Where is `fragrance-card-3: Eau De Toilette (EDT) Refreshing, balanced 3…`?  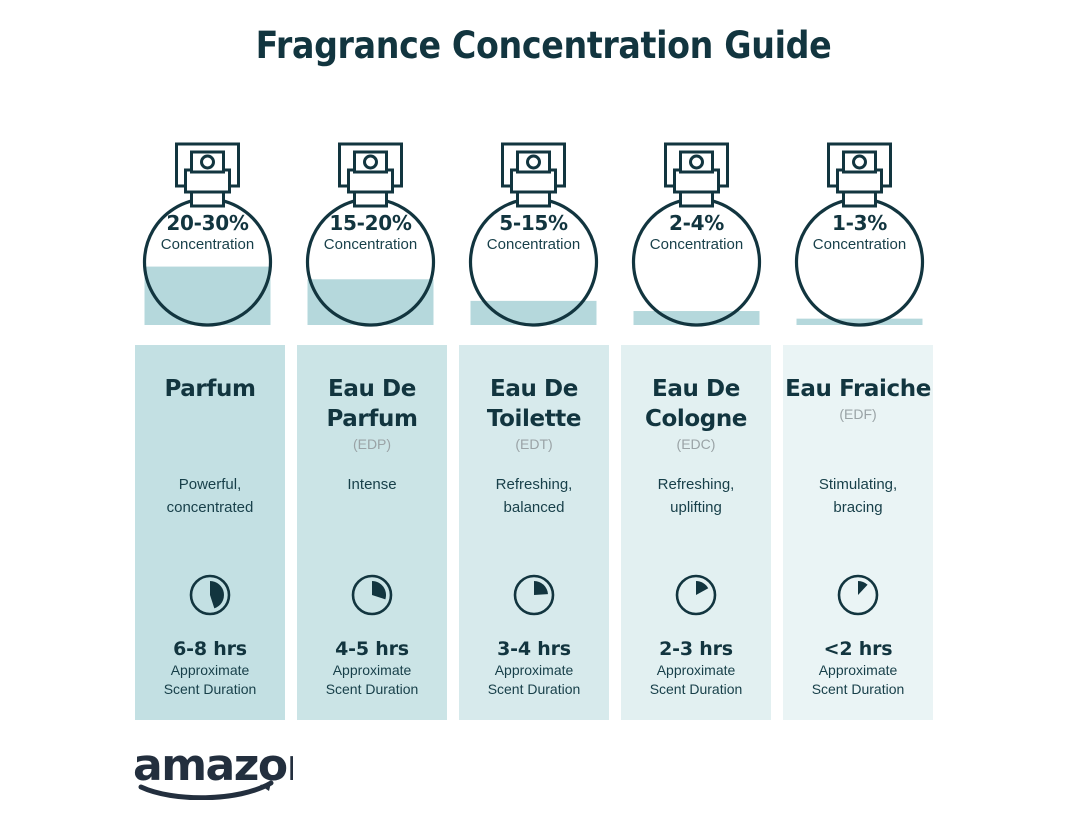
fragrance-card-3: Eau De Toilette (EDT) Refreshing, balanced 3… is located at coordinates (534, 532).